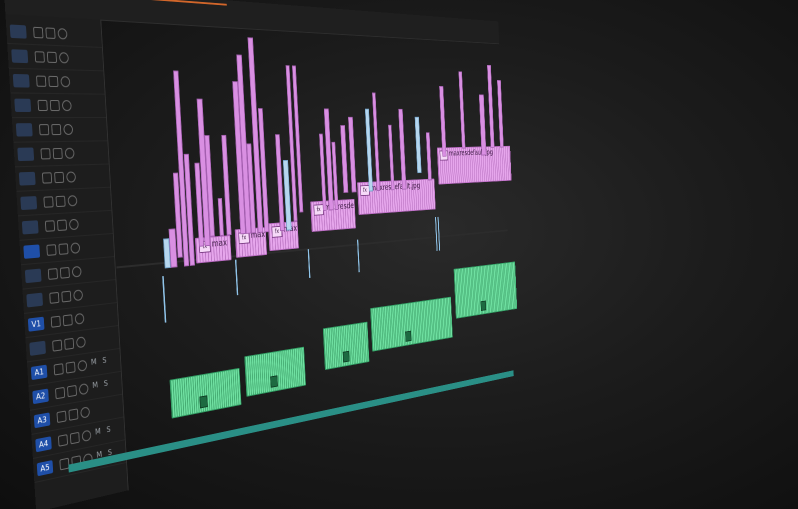 This screenshot has width=798, height=509. What do you see at coordinates (40, 397) in the screenshot?
I see `track-target-toggle: A2` at bounding box center [40, 397].